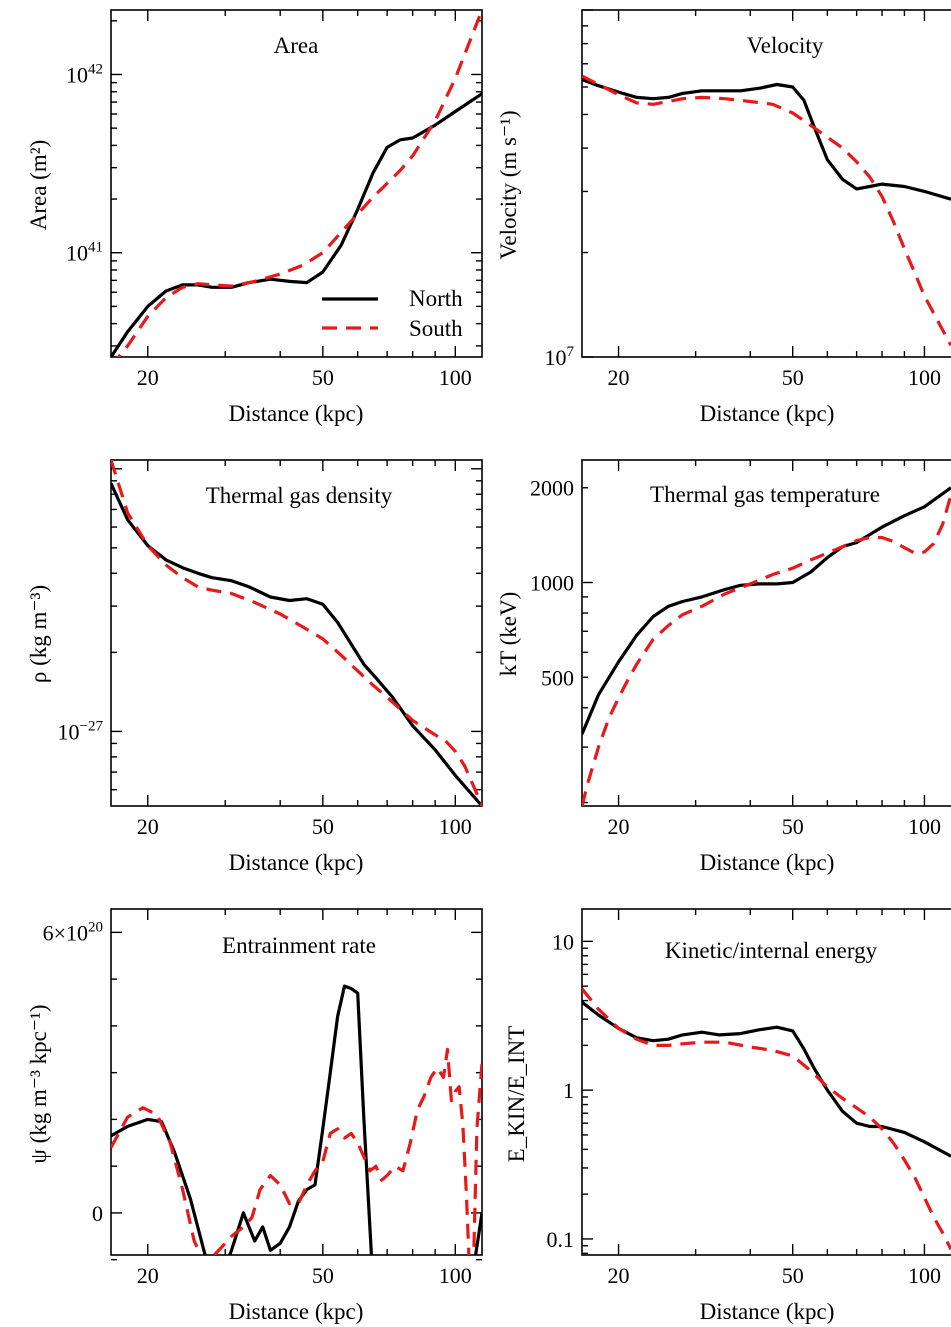 The width and height of the screenshot is (951, 1327). I want to click on tick-label: 1042, so click(84, 74).